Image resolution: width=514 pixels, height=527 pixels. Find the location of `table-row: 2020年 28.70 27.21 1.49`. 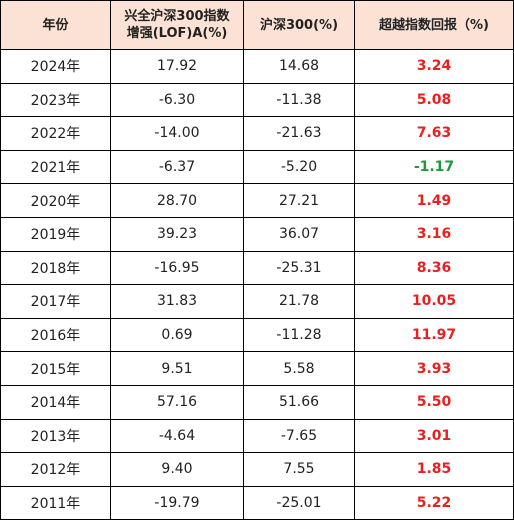

table-row: 2020年 28.70 27.21 1.49 is located at coordinates (257, 200).